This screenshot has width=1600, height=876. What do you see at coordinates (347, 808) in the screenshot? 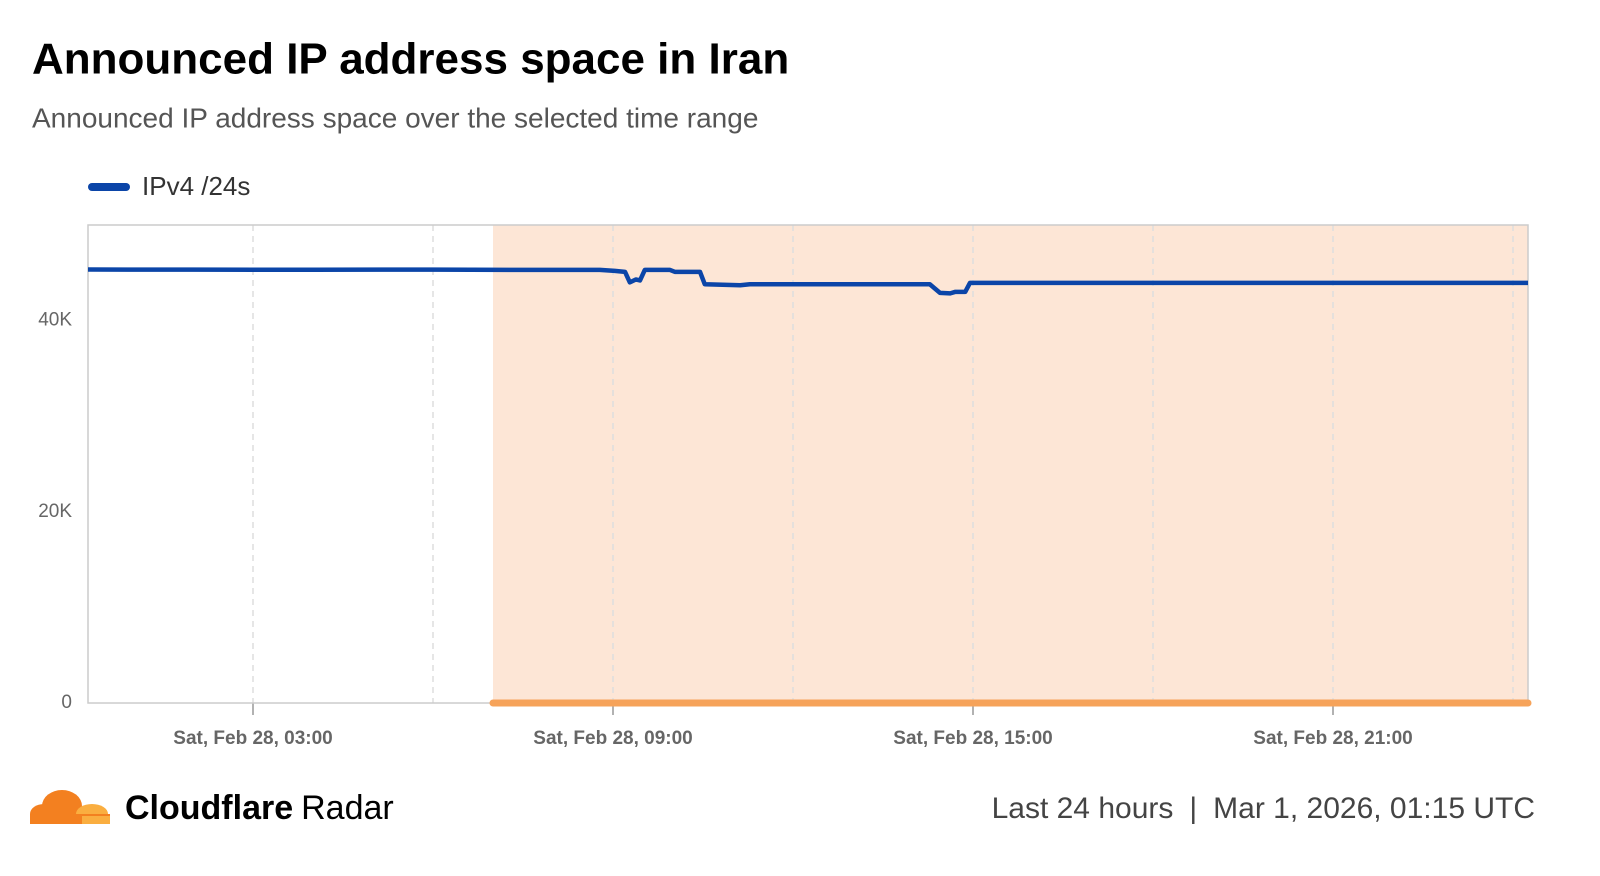
I see `product: Radar` at bounding box center [347, 808].